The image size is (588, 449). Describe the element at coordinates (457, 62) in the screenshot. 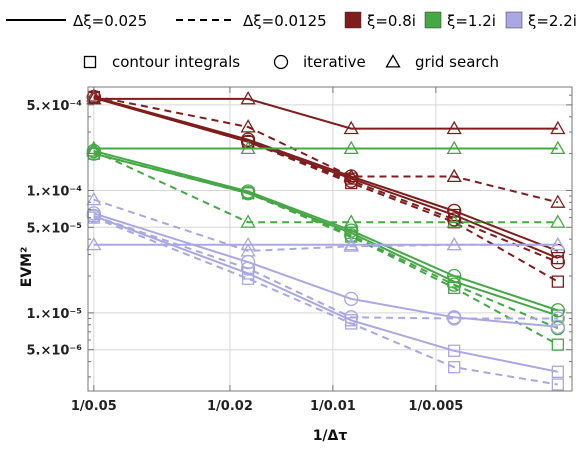

I see `legend-marker-label: grid search` at that location.